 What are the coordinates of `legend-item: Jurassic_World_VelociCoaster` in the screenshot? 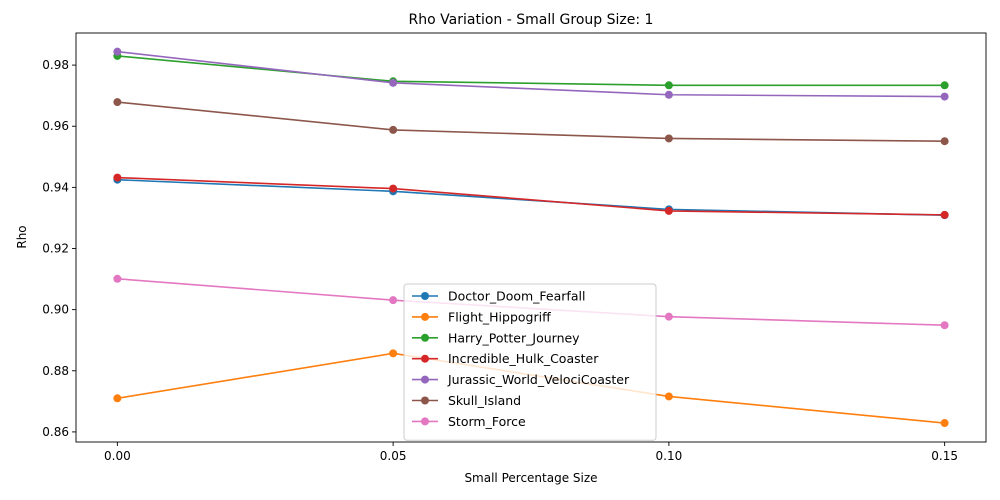 It's located at (521, 379).